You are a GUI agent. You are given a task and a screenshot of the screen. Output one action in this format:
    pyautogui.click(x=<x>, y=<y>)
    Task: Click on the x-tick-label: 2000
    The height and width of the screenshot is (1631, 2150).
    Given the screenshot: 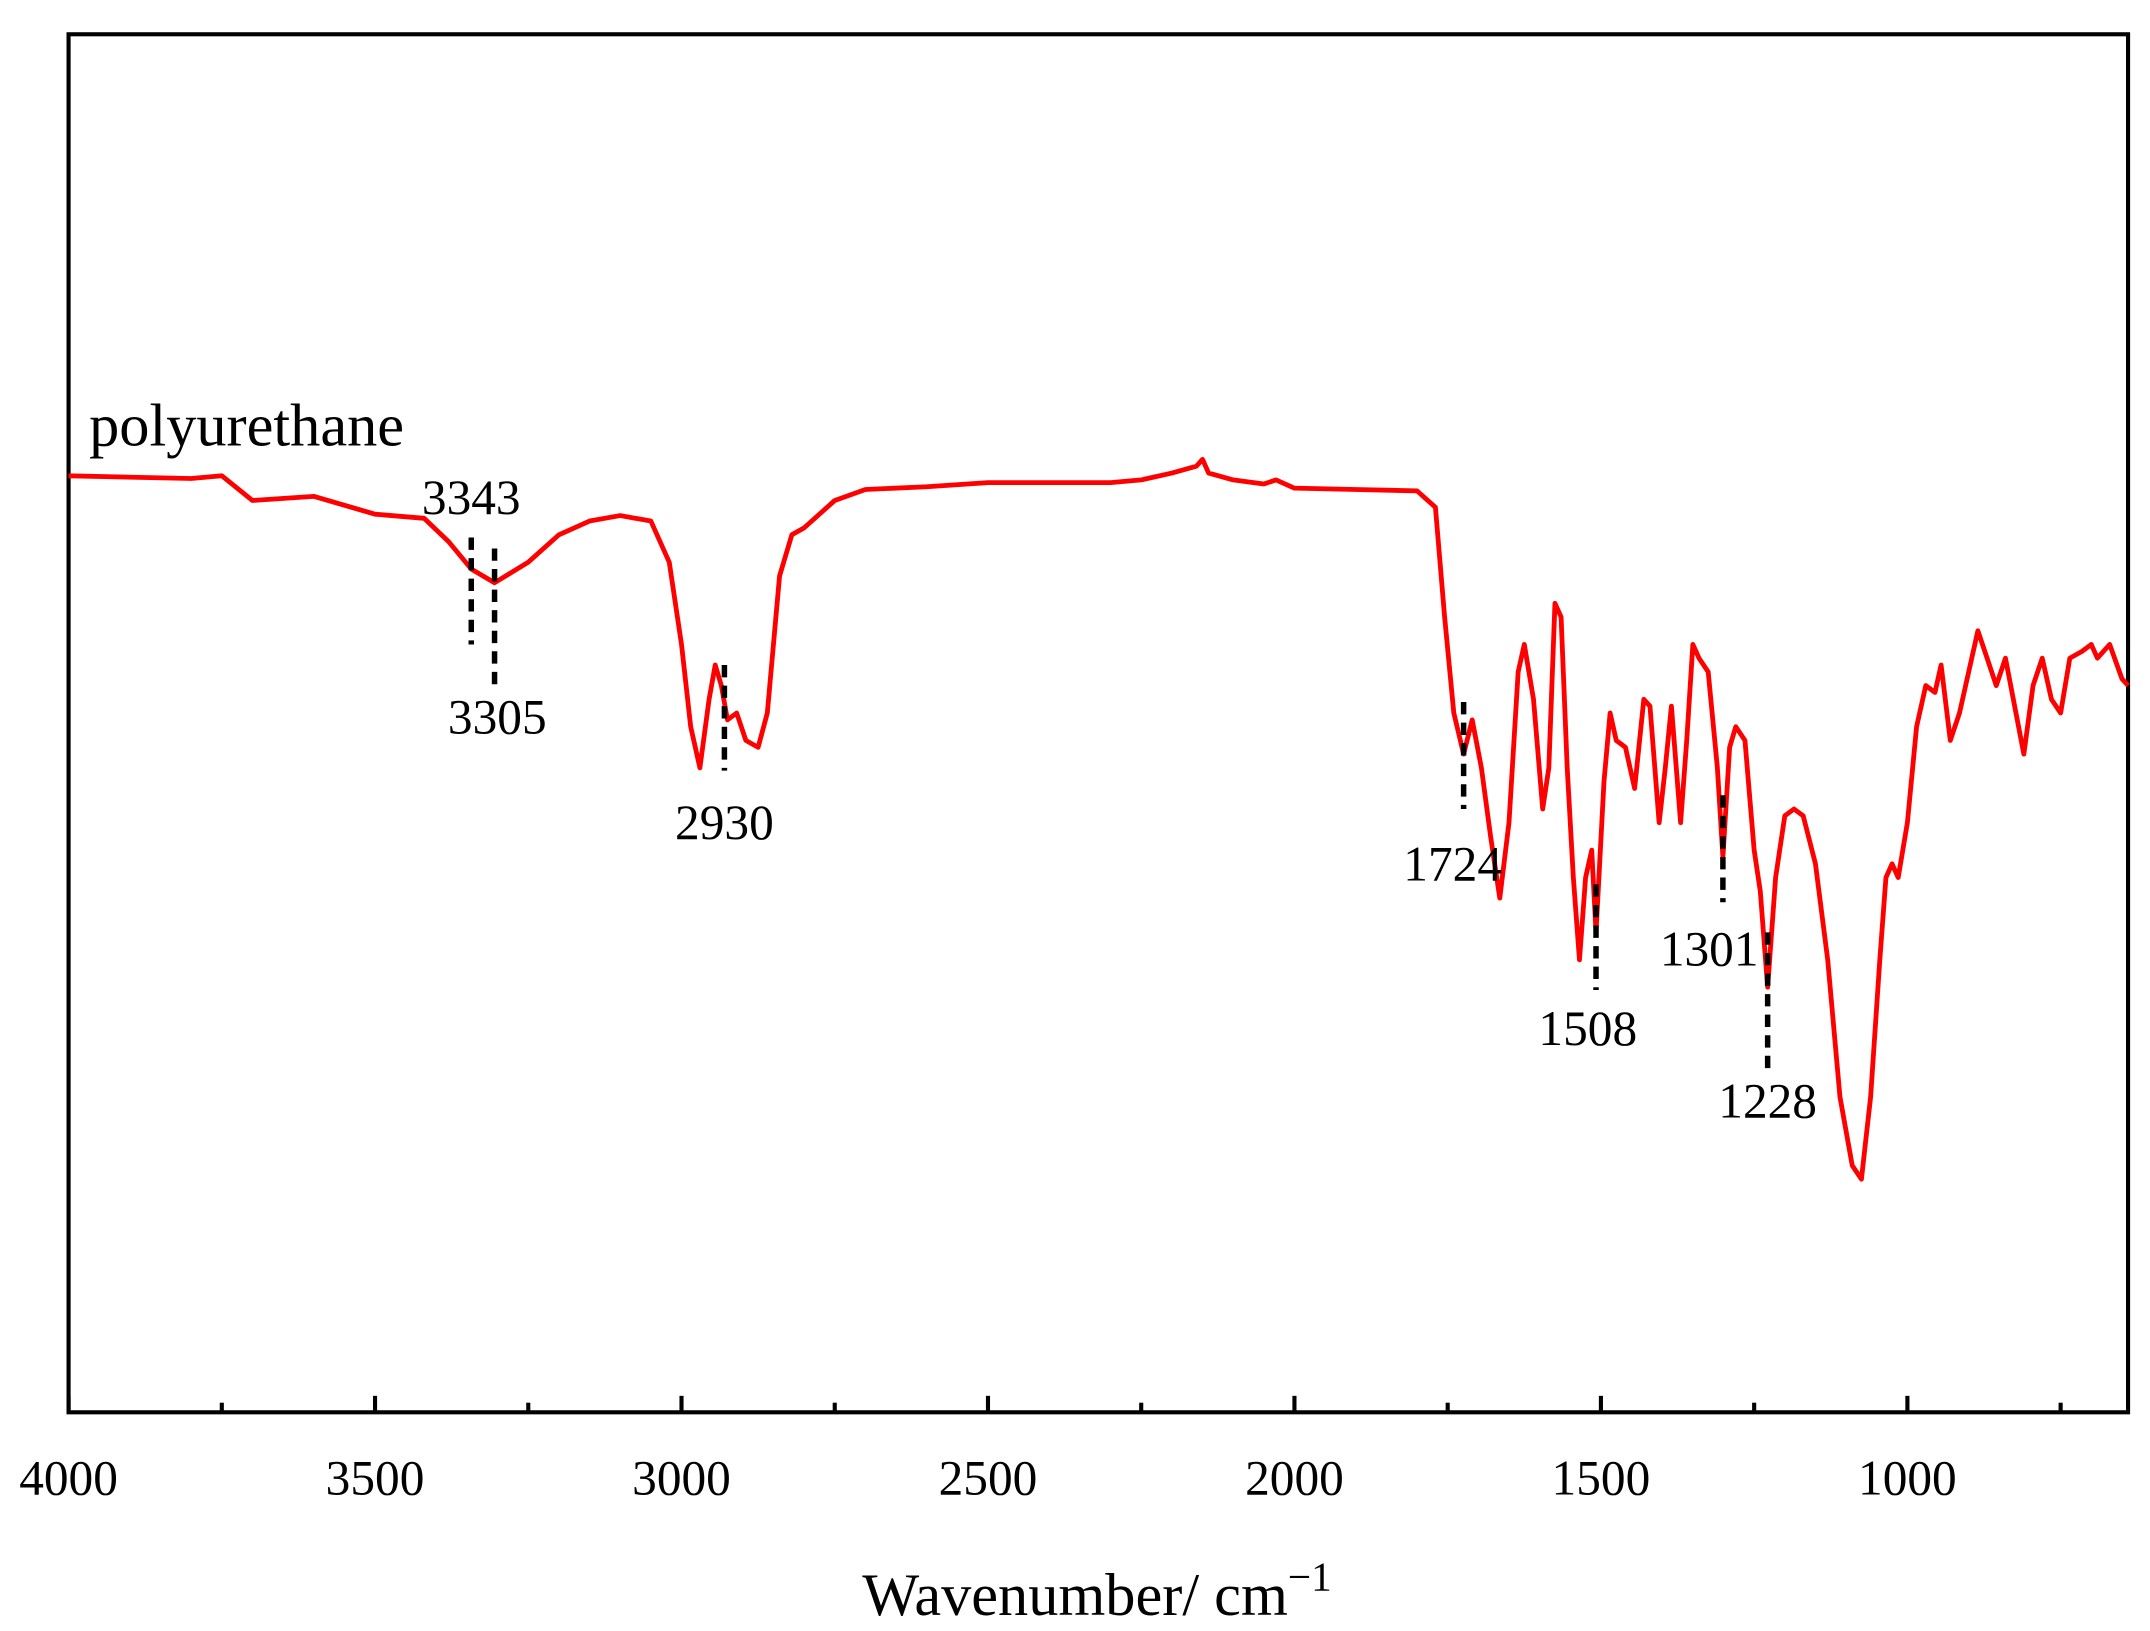 What is the action you would take?
    pyautogui.click(x=1294, y=1478)
    